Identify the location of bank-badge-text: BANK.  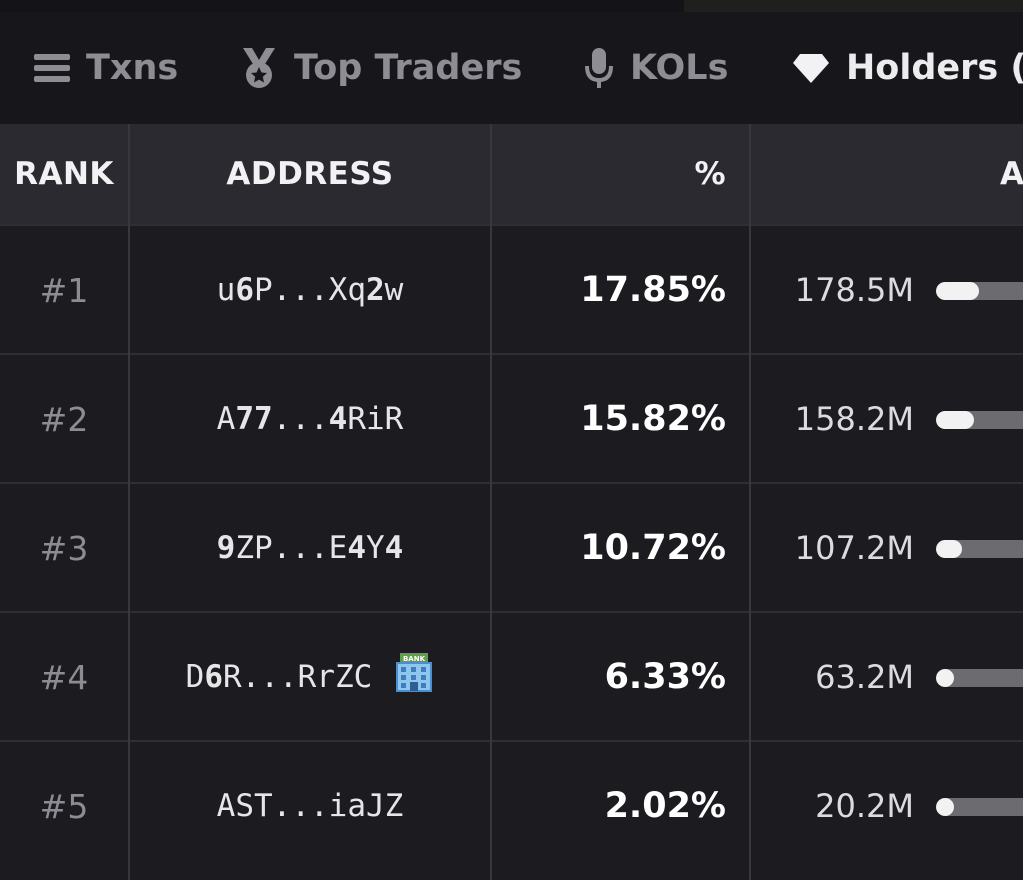
(414, 659).